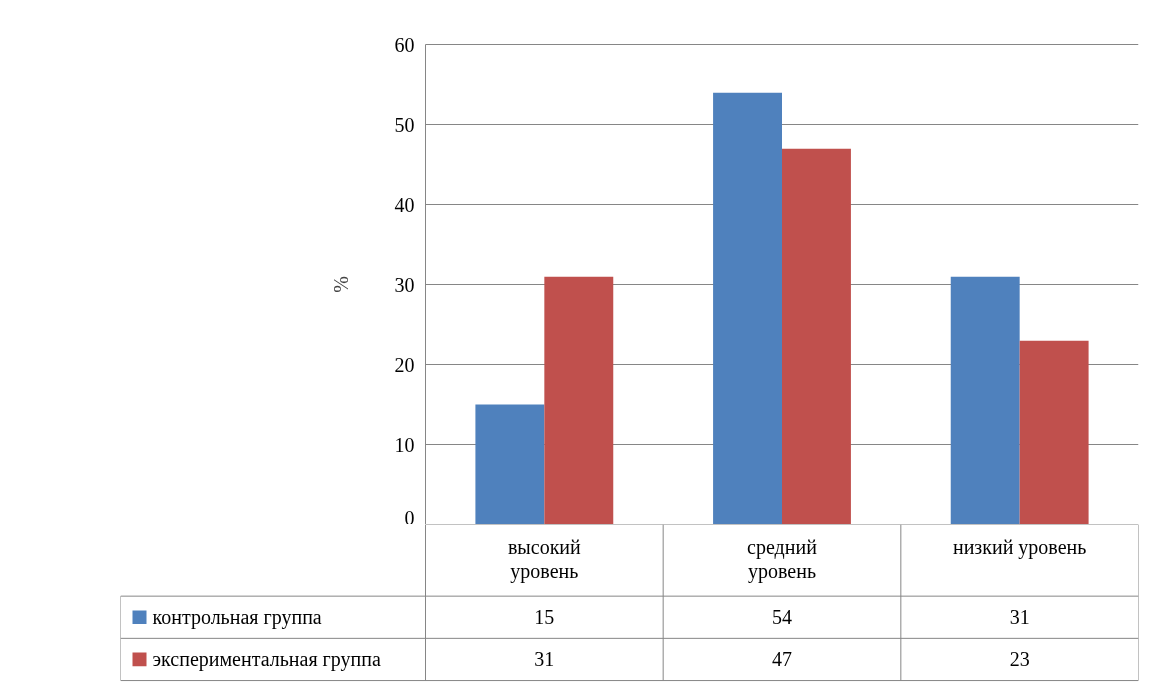 The width and height of the screenshot is (1154, 686). I want to click on data-label: 15, so click(544, 617).